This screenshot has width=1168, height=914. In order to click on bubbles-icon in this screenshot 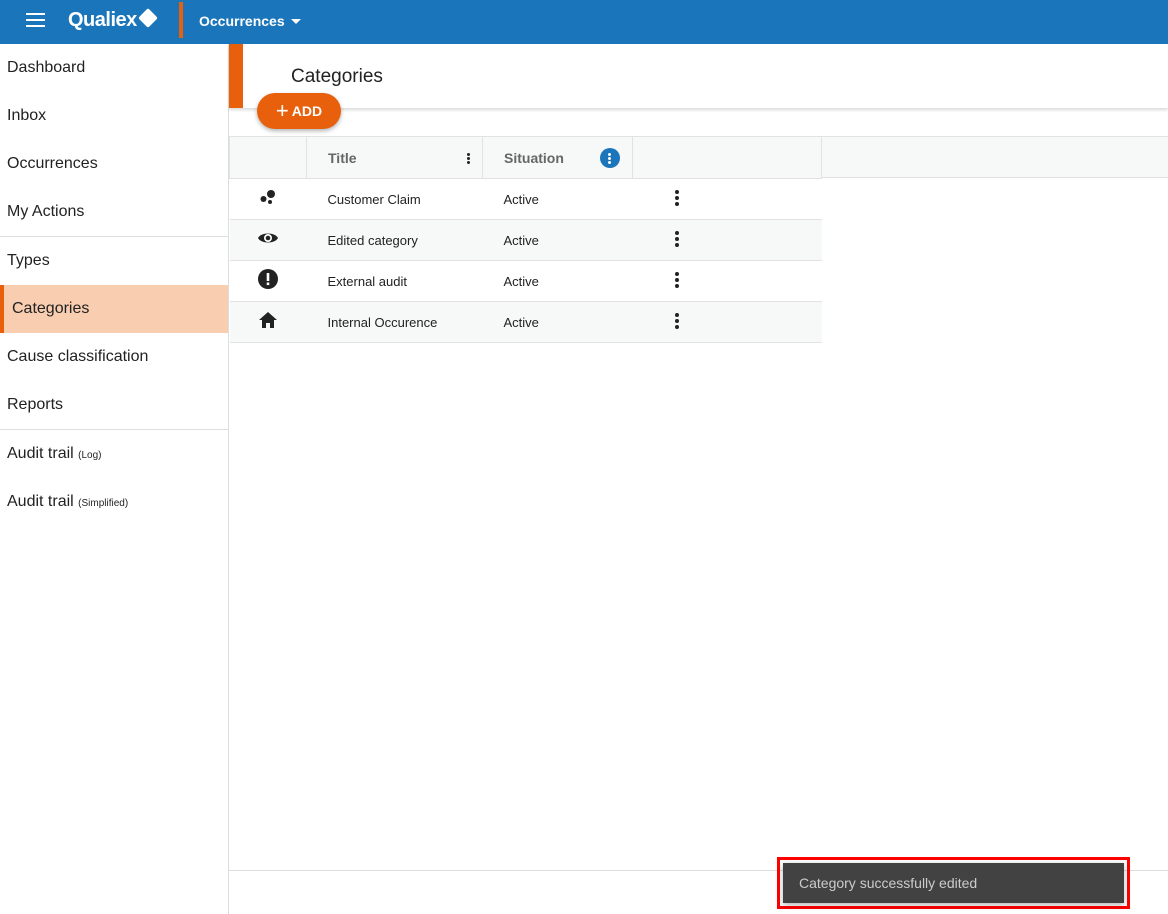, I will do `click(268, 199)`.